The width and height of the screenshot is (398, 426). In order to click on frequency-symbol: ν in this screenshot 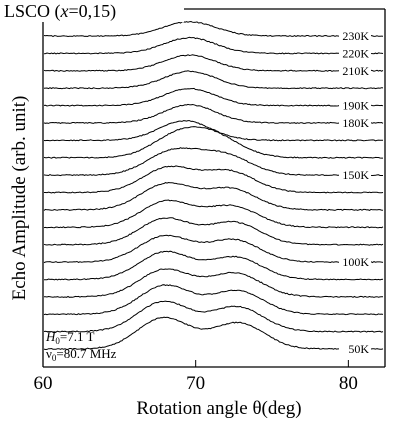, I will do `click(49, 353)`.